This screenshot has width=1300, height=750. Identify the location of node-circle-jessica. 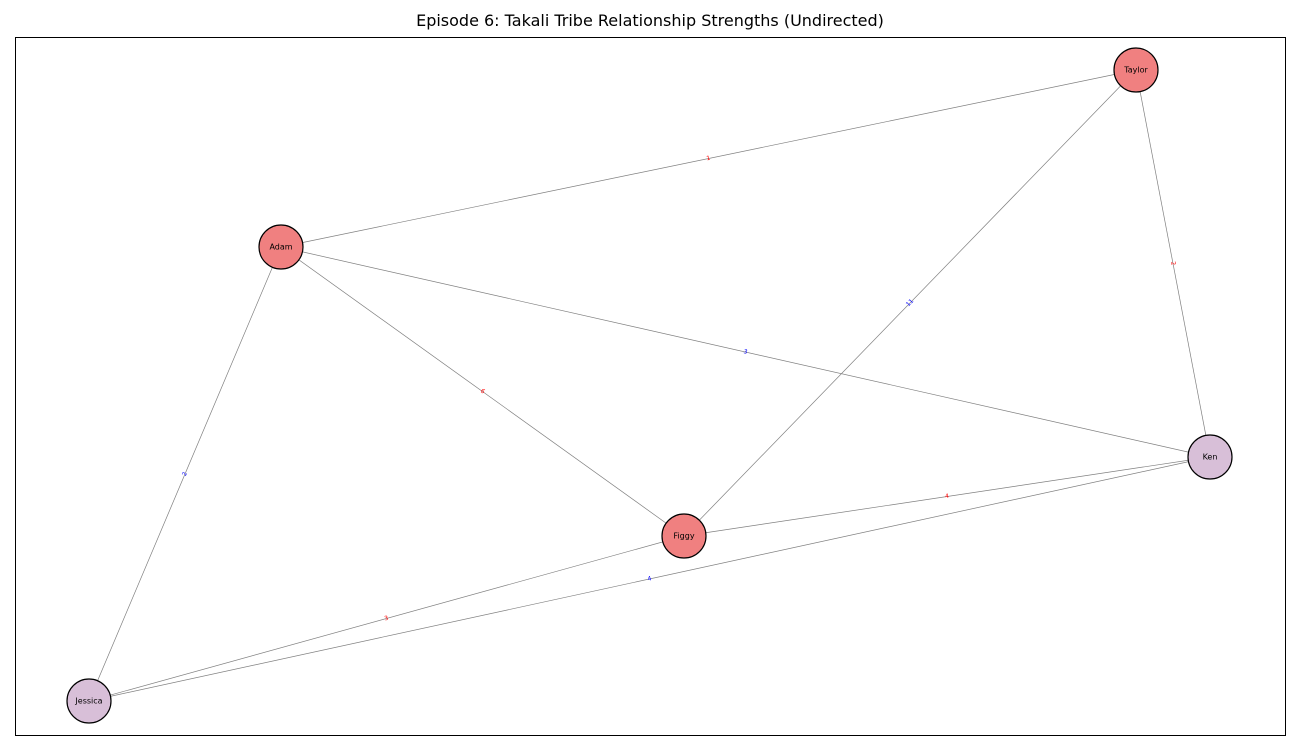
(89, 701).